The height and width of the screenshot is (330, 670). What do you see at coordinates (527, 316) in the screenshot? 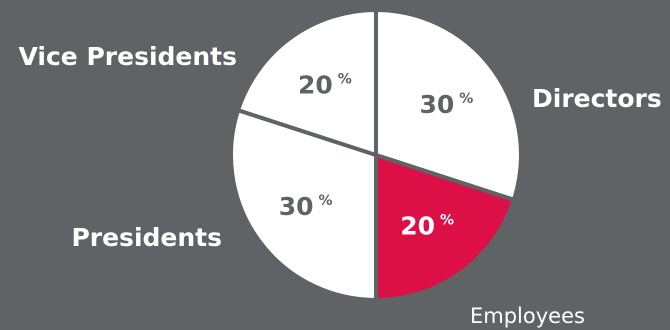
I see `category-label-employees: Employees` at bounding box center [527, 316].